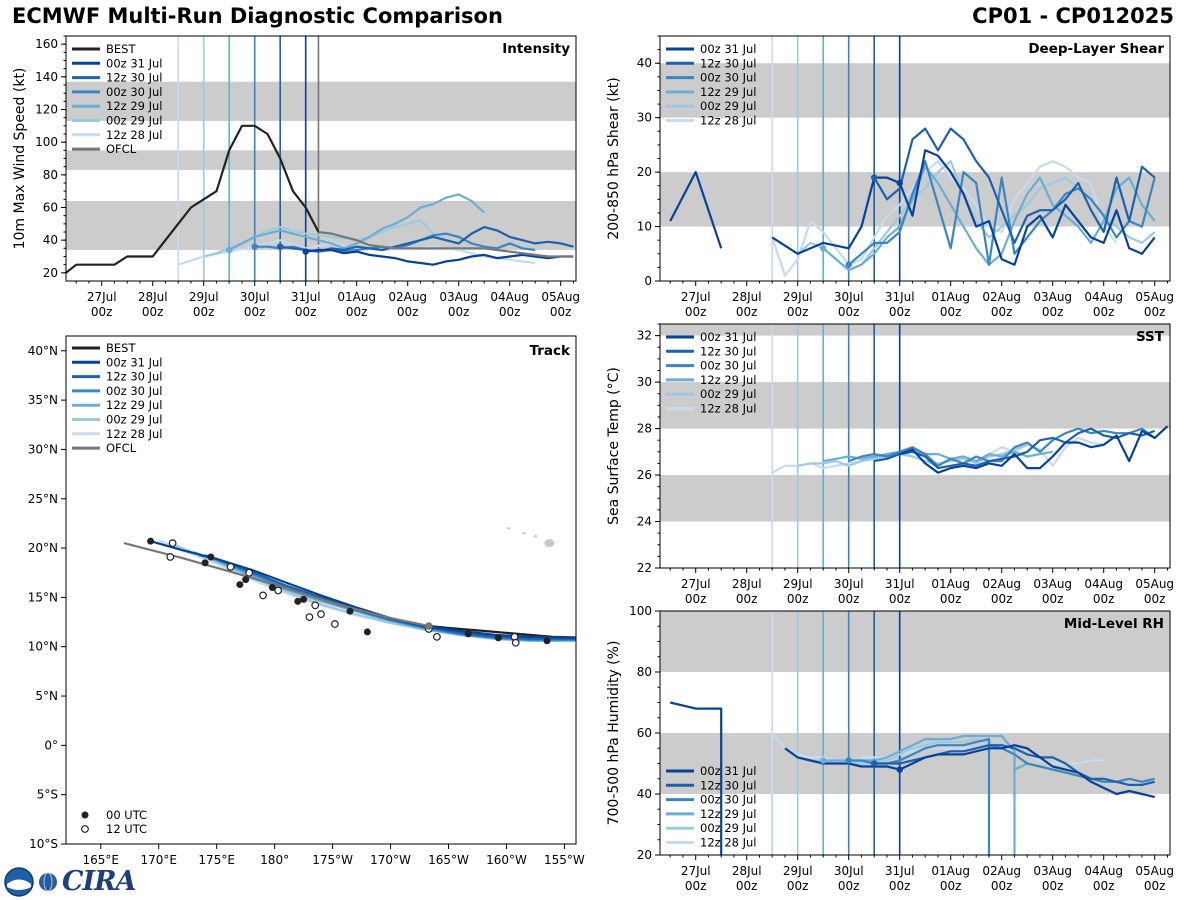  What do you see at coordinates (728, 785) in the screenshot?
I see `legend-label: 12z 30 Jul` at bounding box center [728, 785].